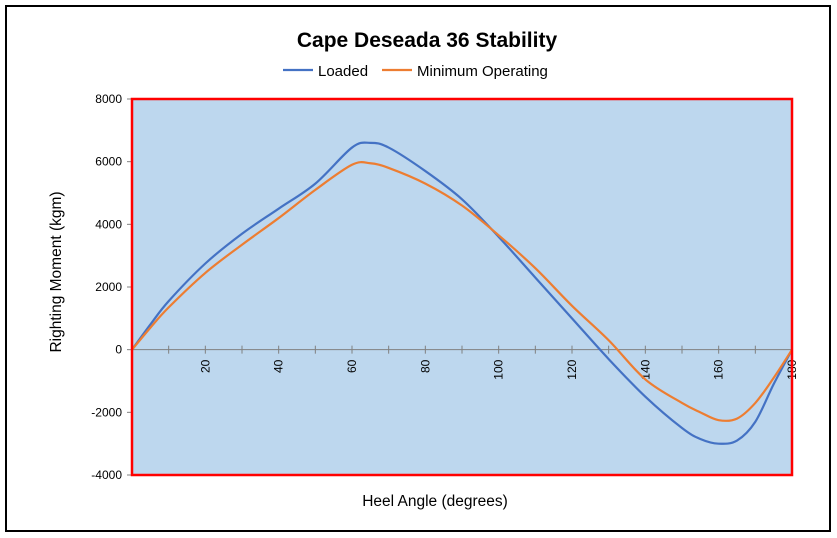 The image size is (837, 538). I want to click on x-tick-label: 120, so click(572, 369).